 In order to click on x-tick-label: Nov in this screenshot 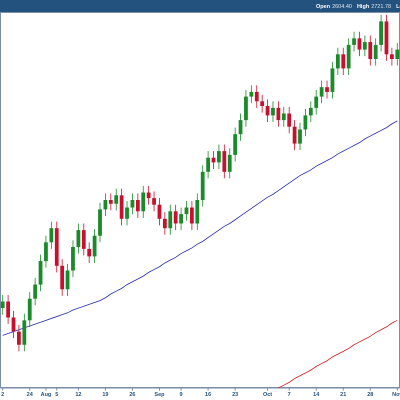, I will do `click(396, 395)`.